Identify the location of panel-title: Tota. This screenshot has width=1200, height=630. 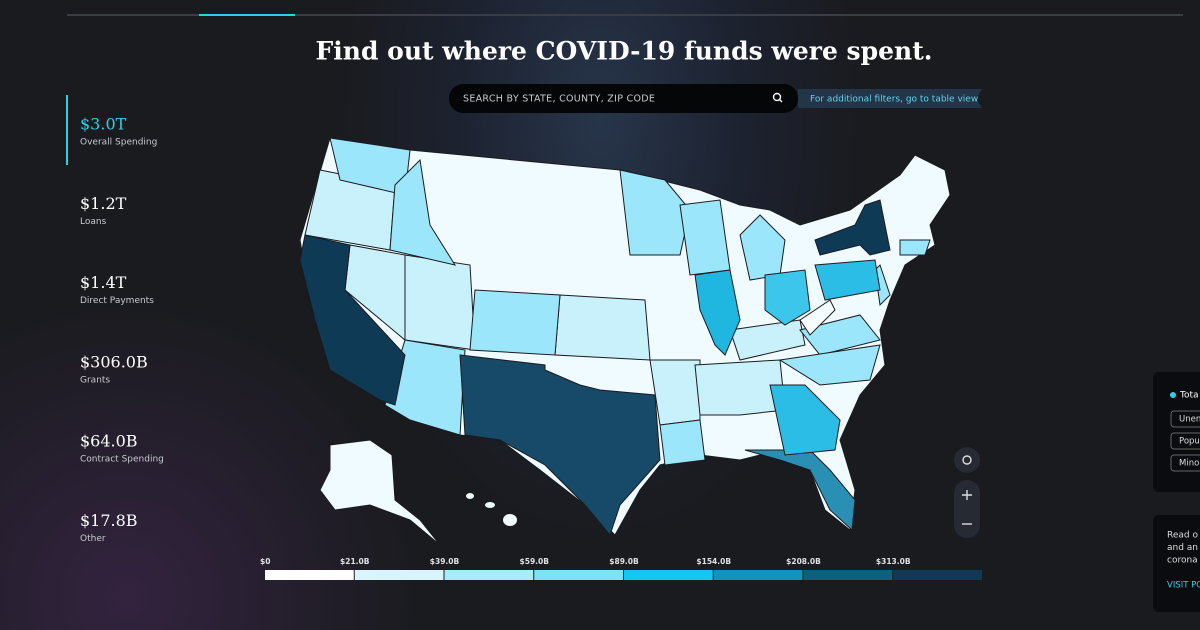
(1189, 396).